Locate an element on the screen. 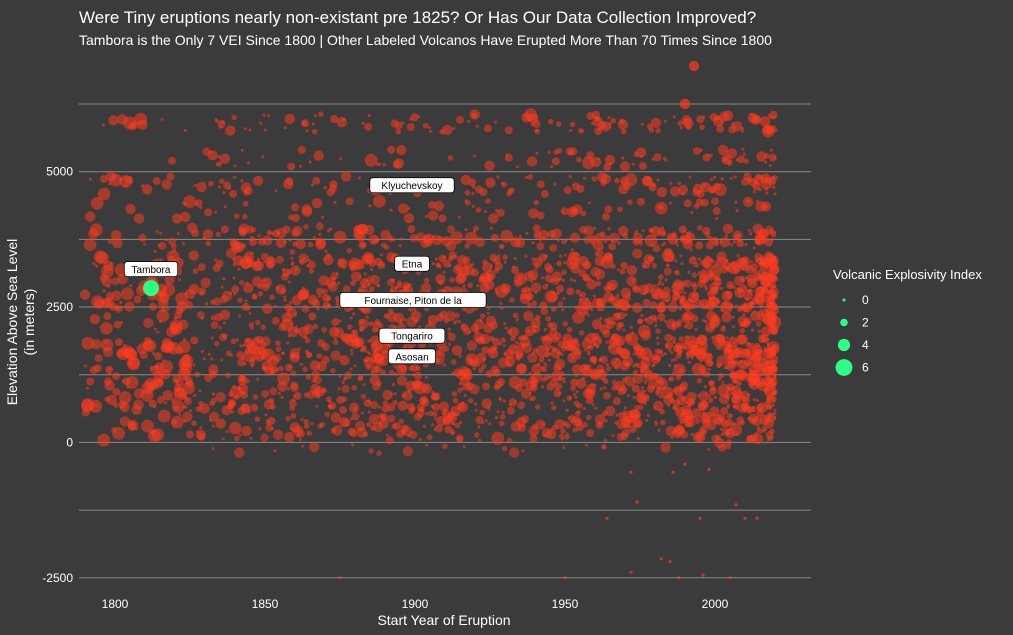  y-axis-label-line: (in meters) is located at coordinates (29, 322).